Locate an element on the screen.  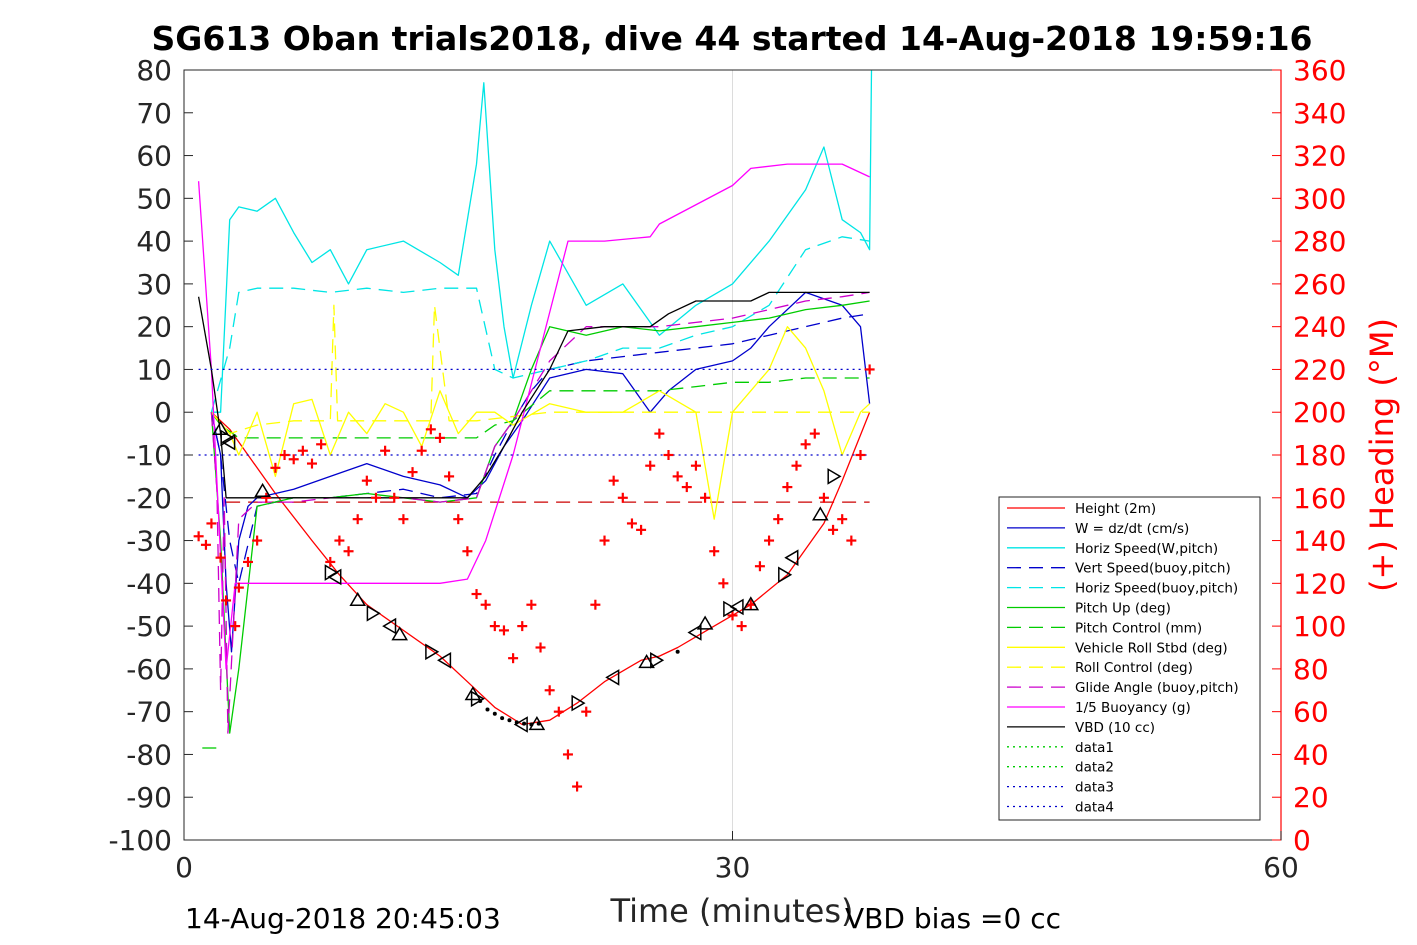
legend-entry-vehicle-roll-stbd-deg: Vehicle Roll Stbd (deg) is located at coordinates (1117, 648).